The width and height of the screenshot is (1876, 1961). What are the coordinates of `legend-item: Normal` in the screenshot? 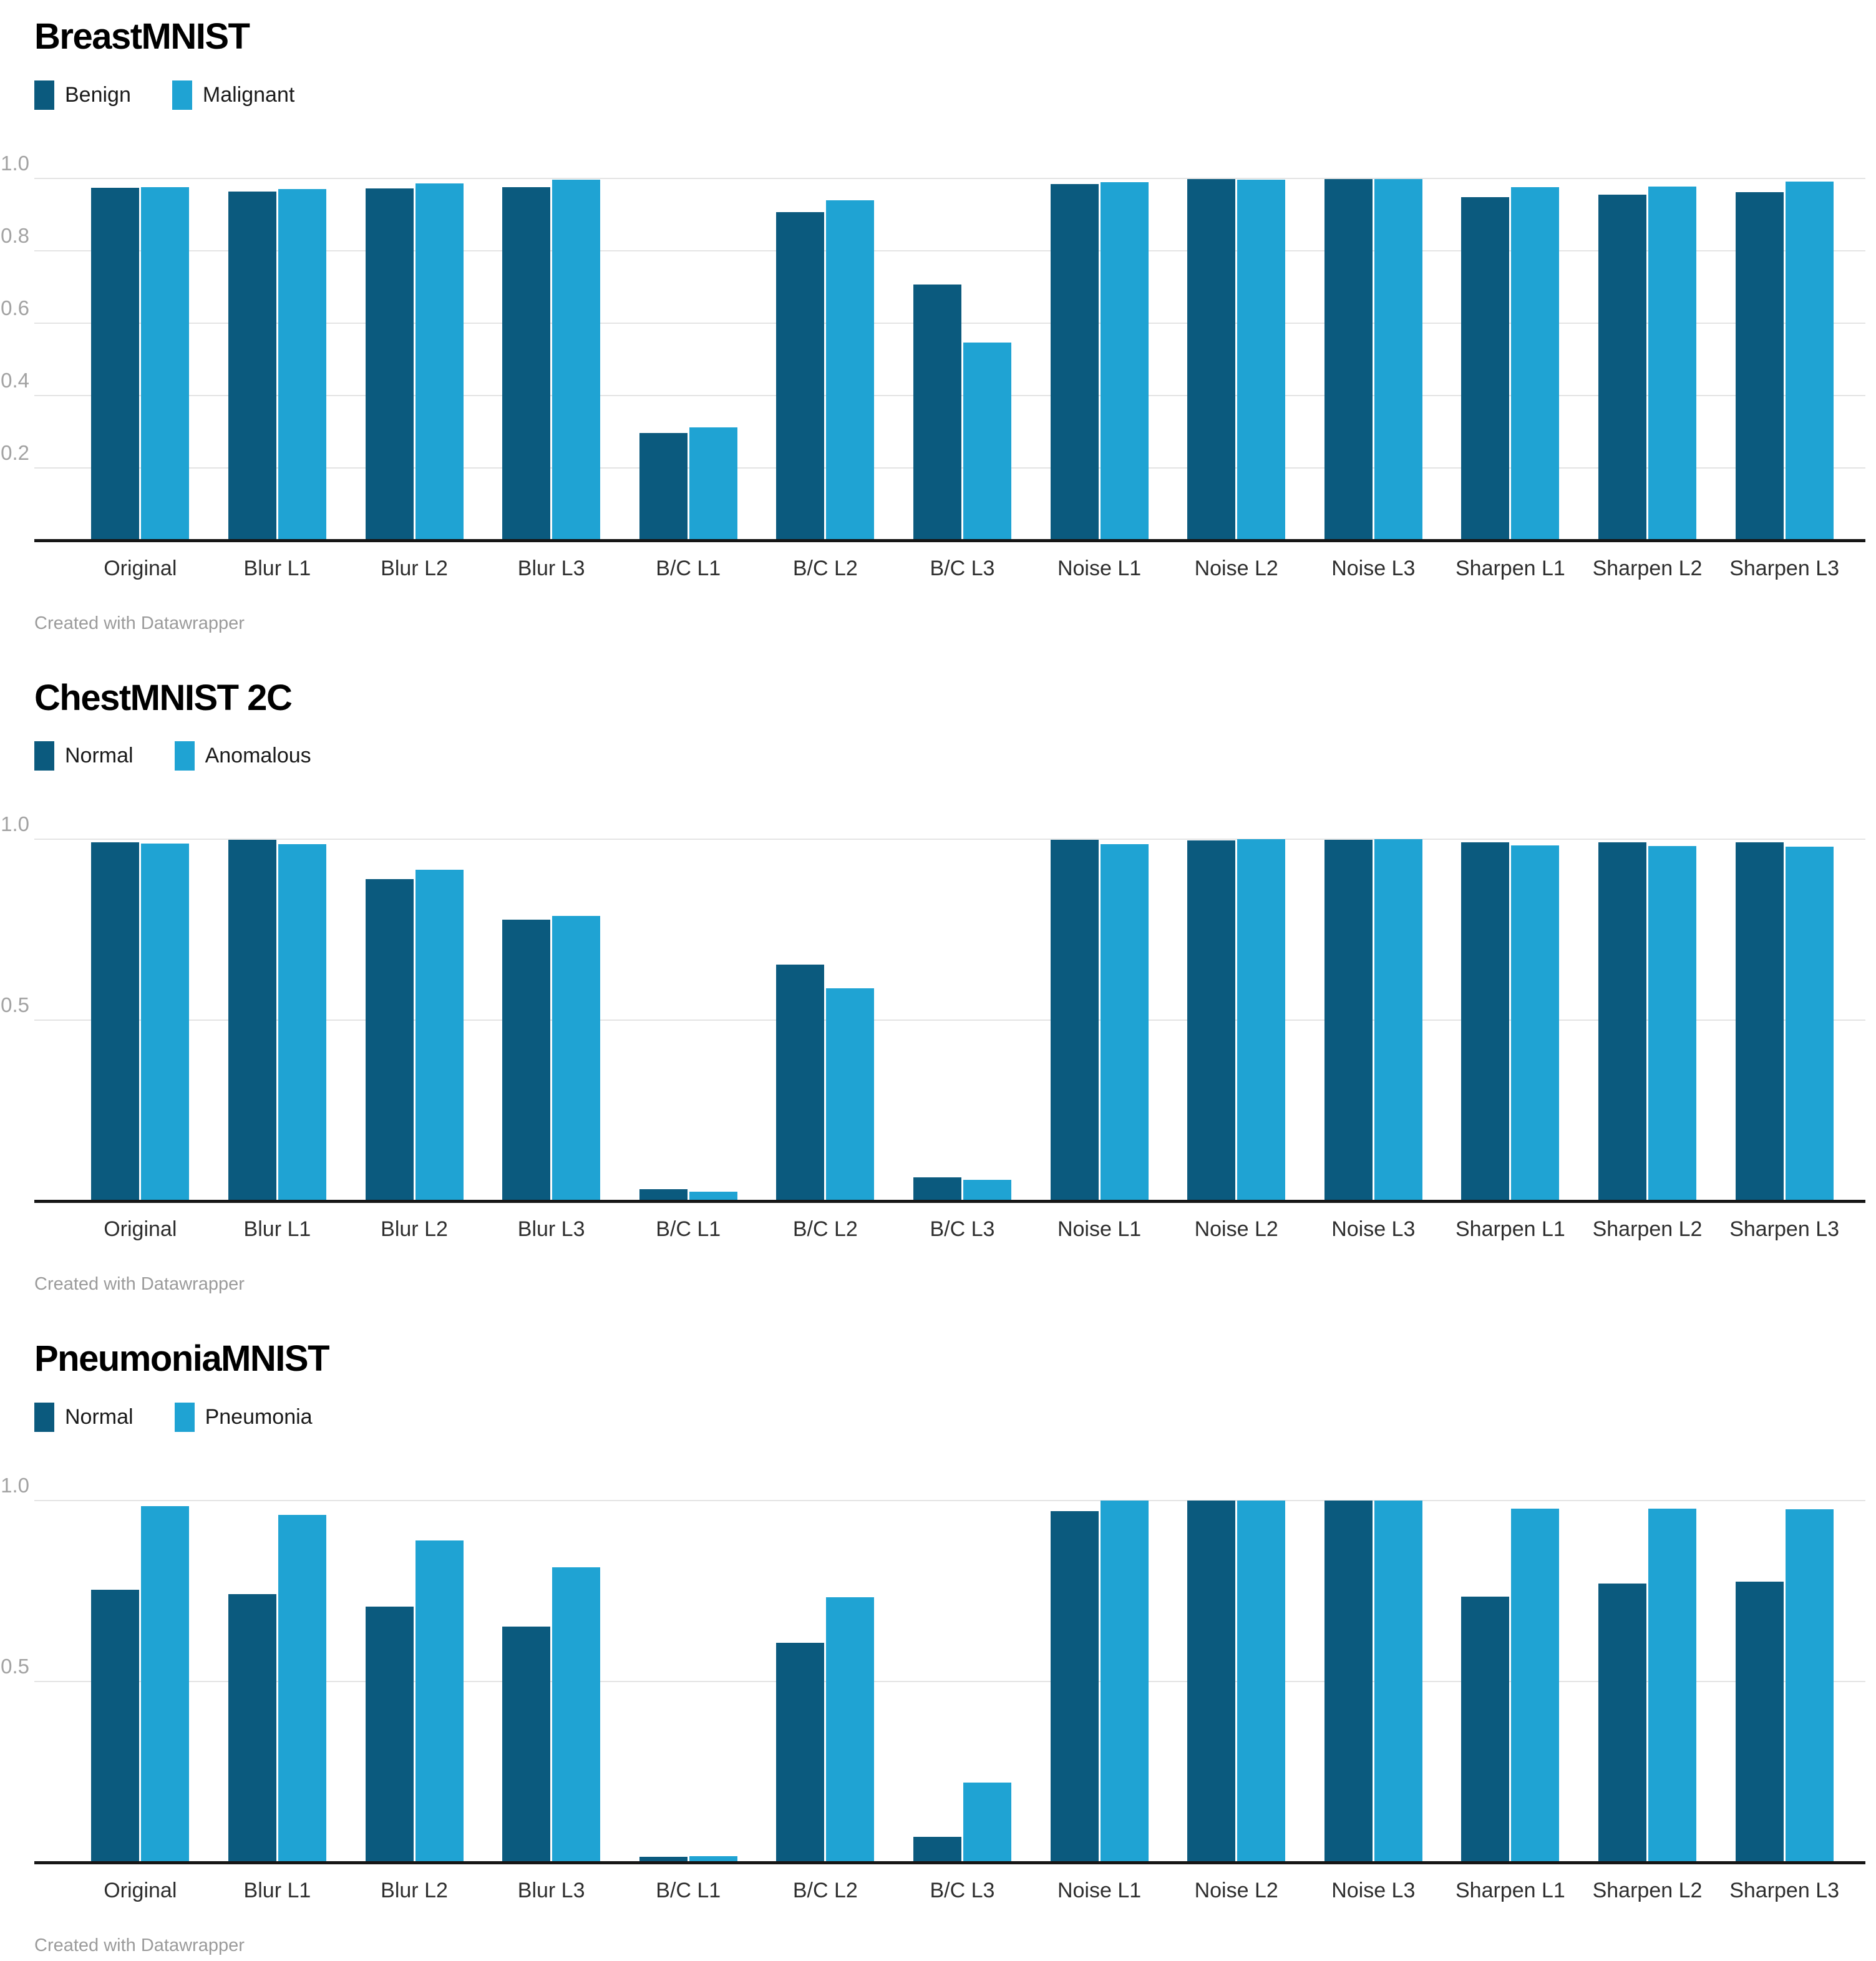 It's located at (84, 756).